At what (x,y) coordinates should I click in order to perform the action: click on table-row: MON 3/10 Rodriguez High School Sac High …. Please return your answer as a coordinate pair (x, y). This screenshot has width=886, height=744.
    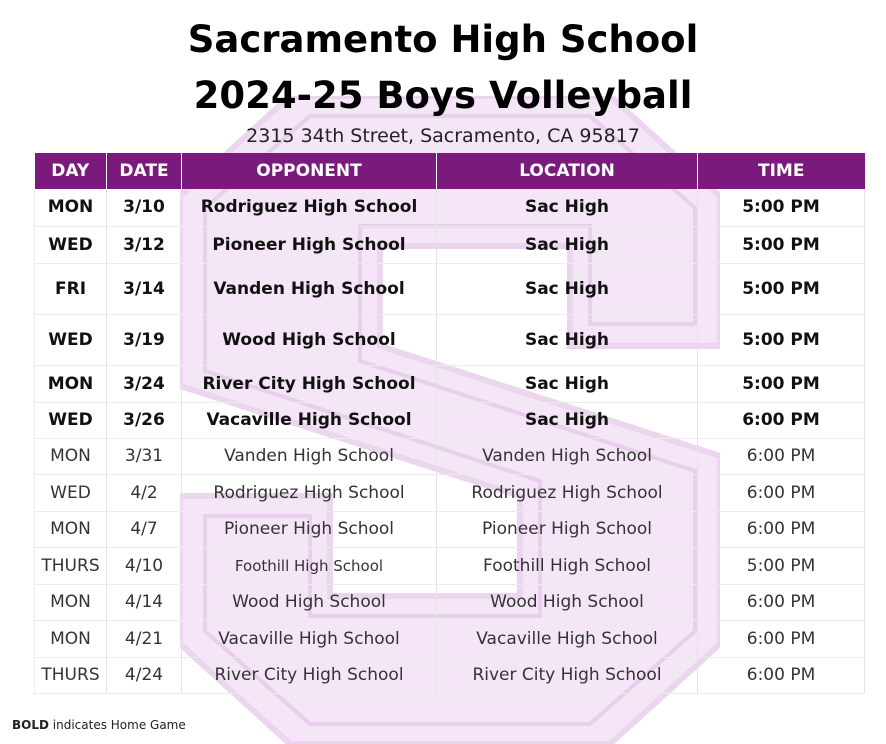
    Looking at the image, I should click on (449, 208).